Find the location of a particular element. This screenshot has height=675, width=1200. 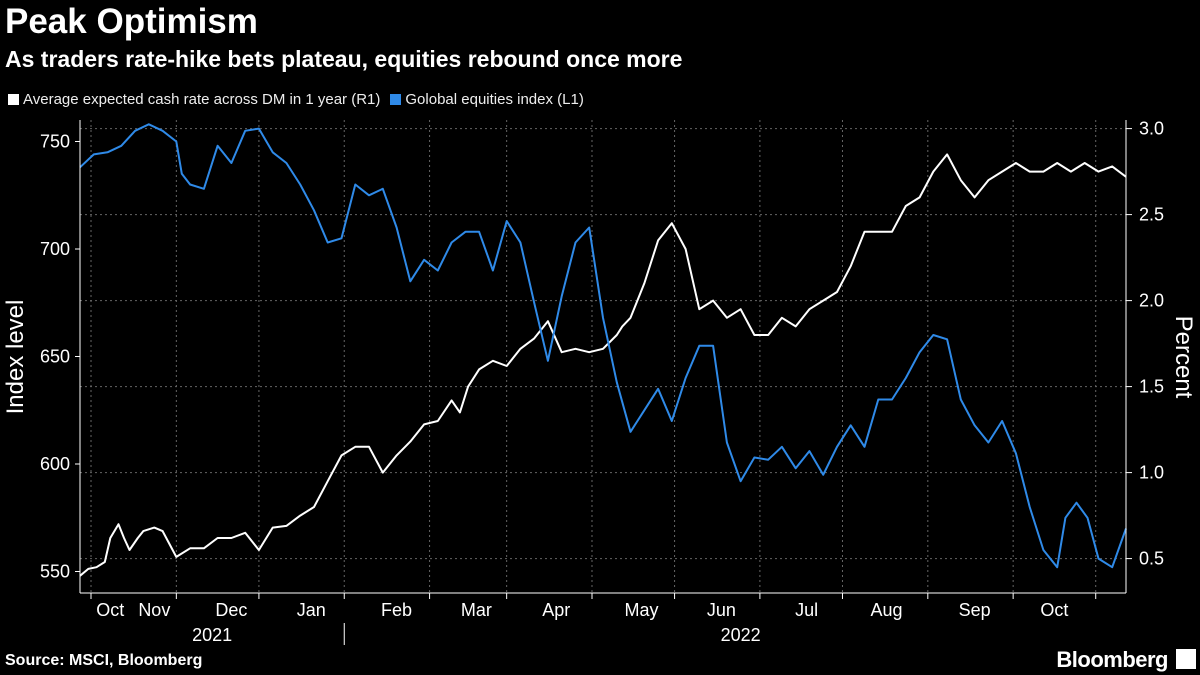

tick-label-month: Jun is located at coordinates (721, 610).